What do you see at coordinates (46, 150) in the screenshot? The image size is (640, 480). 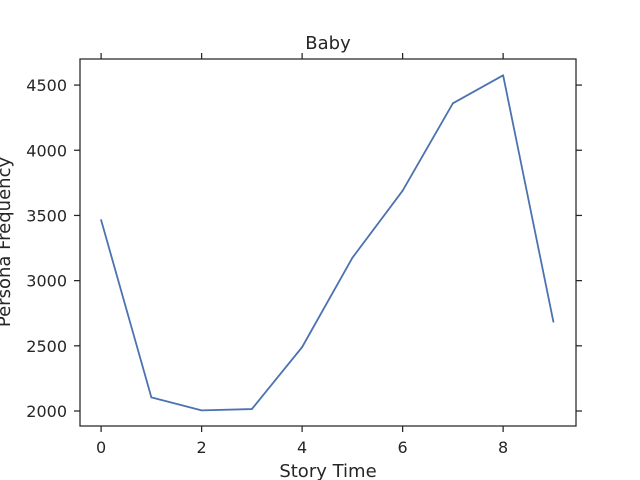 I see `y-tick-label: 4000` at bounding box center [46, 150].